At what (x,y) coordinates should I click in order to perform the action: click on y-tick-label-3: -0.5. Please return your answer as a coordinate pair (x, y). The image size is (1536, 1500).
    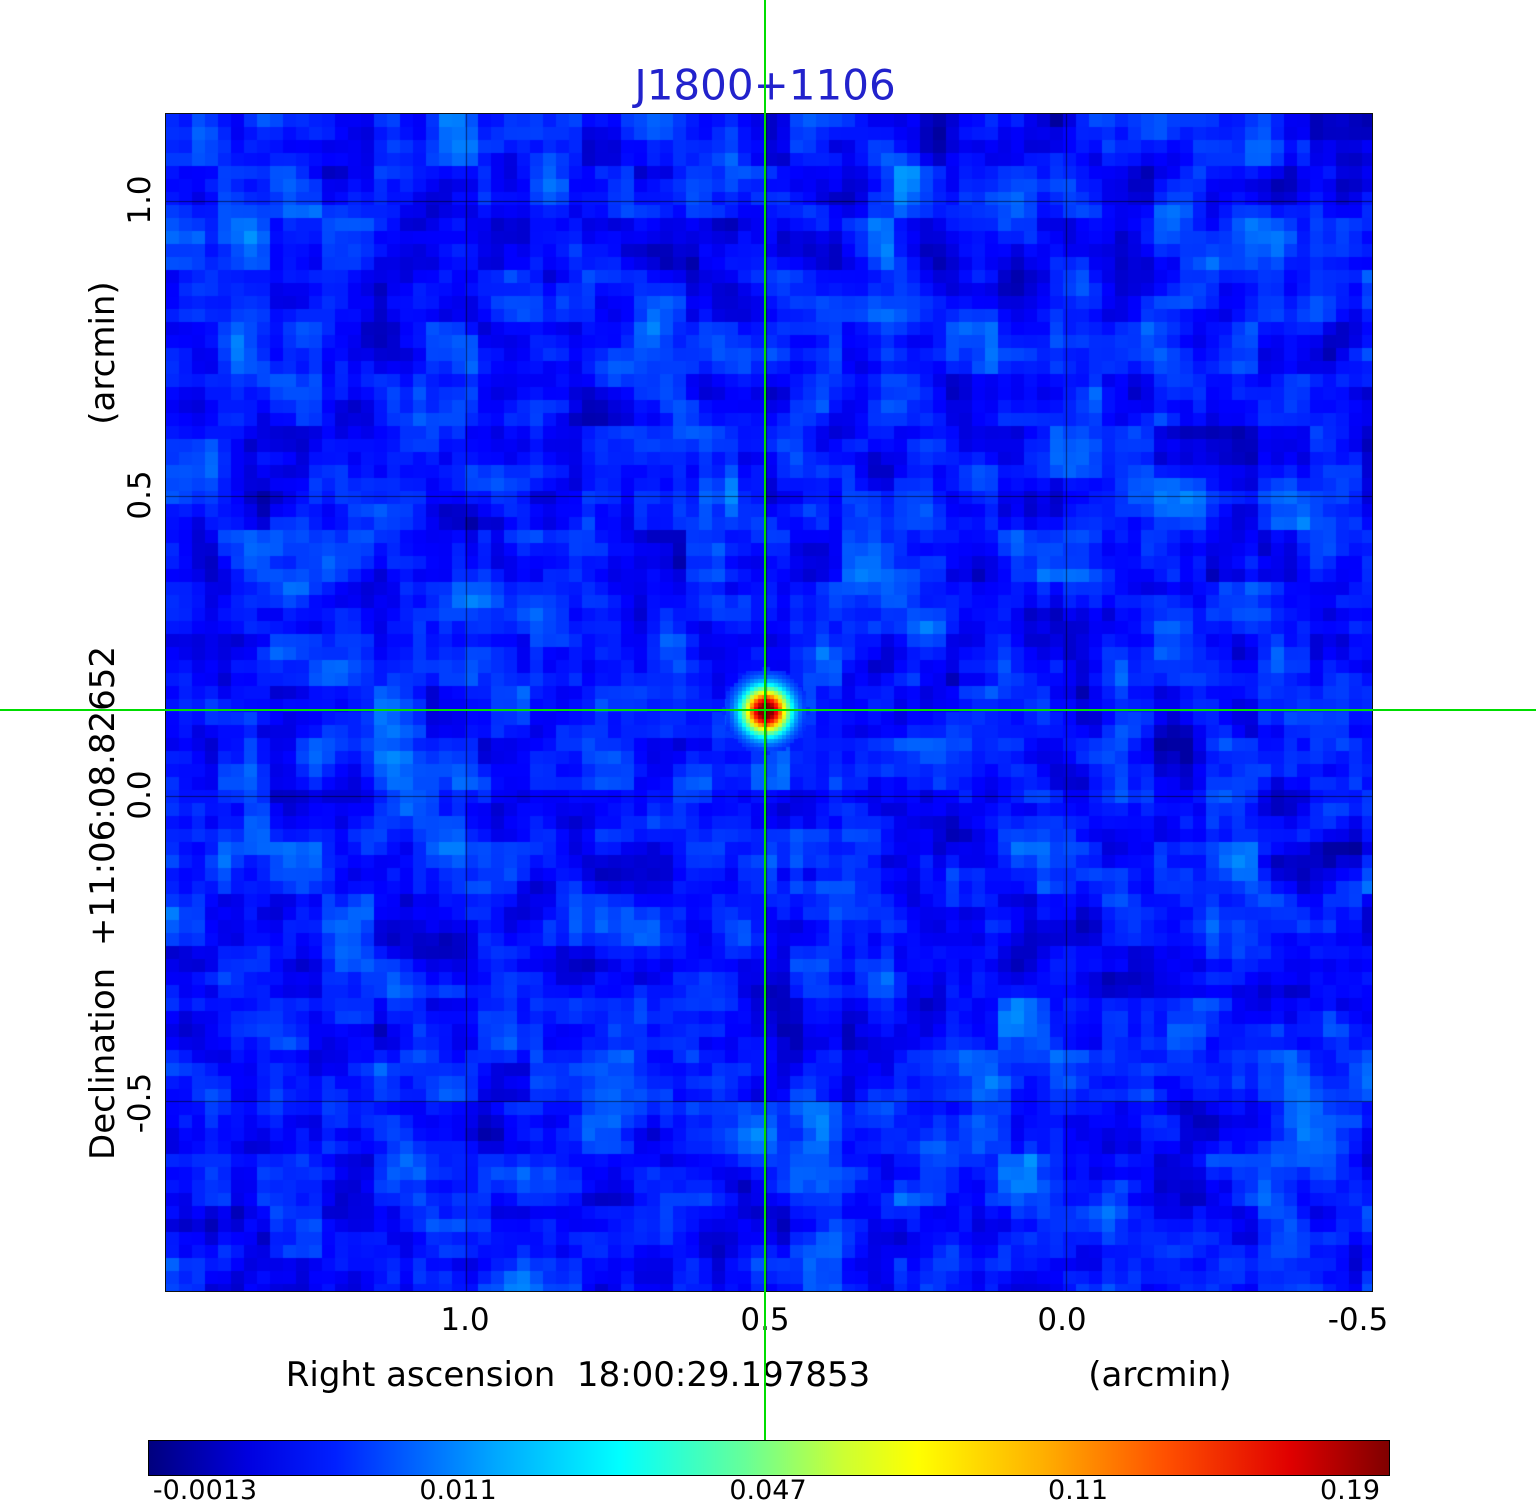
    Looking at the image, I should click on (140, 1103).